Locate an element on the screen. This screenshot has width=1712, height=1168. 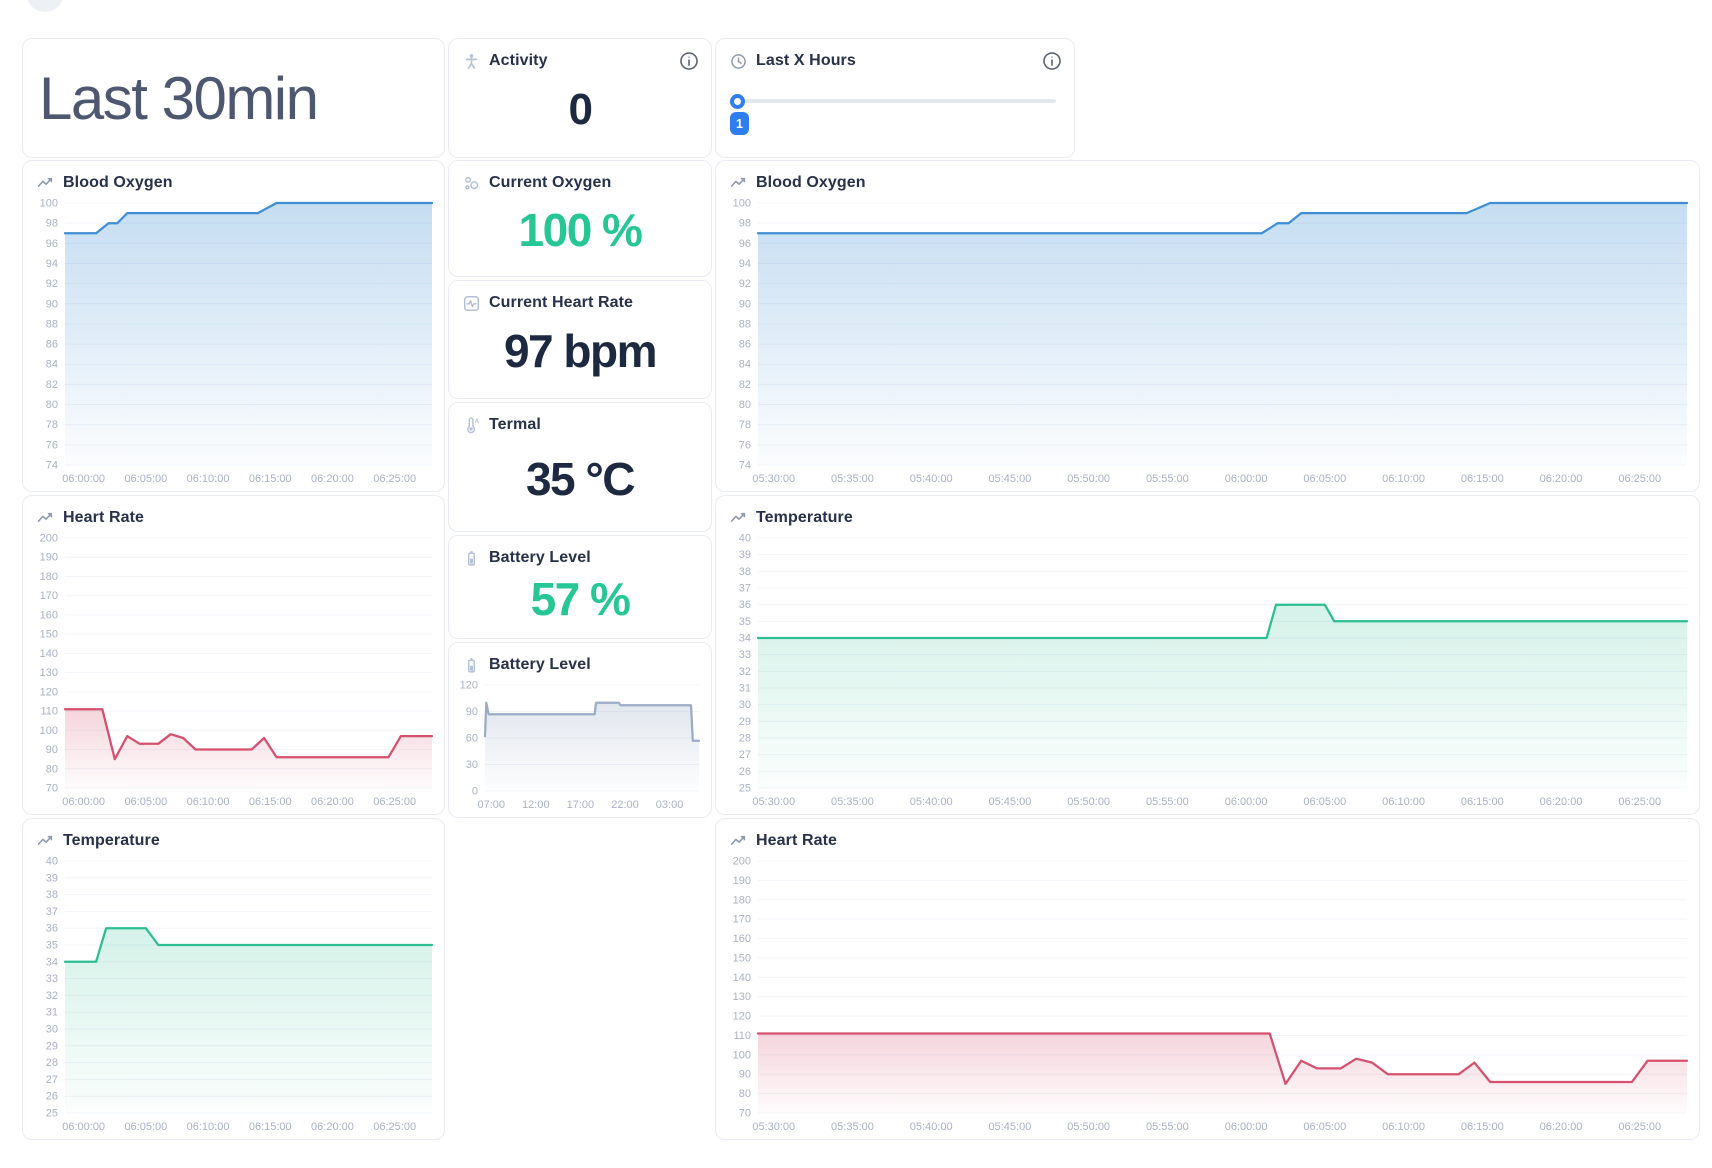
chart-title: Blood Oxygen is located at coordinates (118, 182).